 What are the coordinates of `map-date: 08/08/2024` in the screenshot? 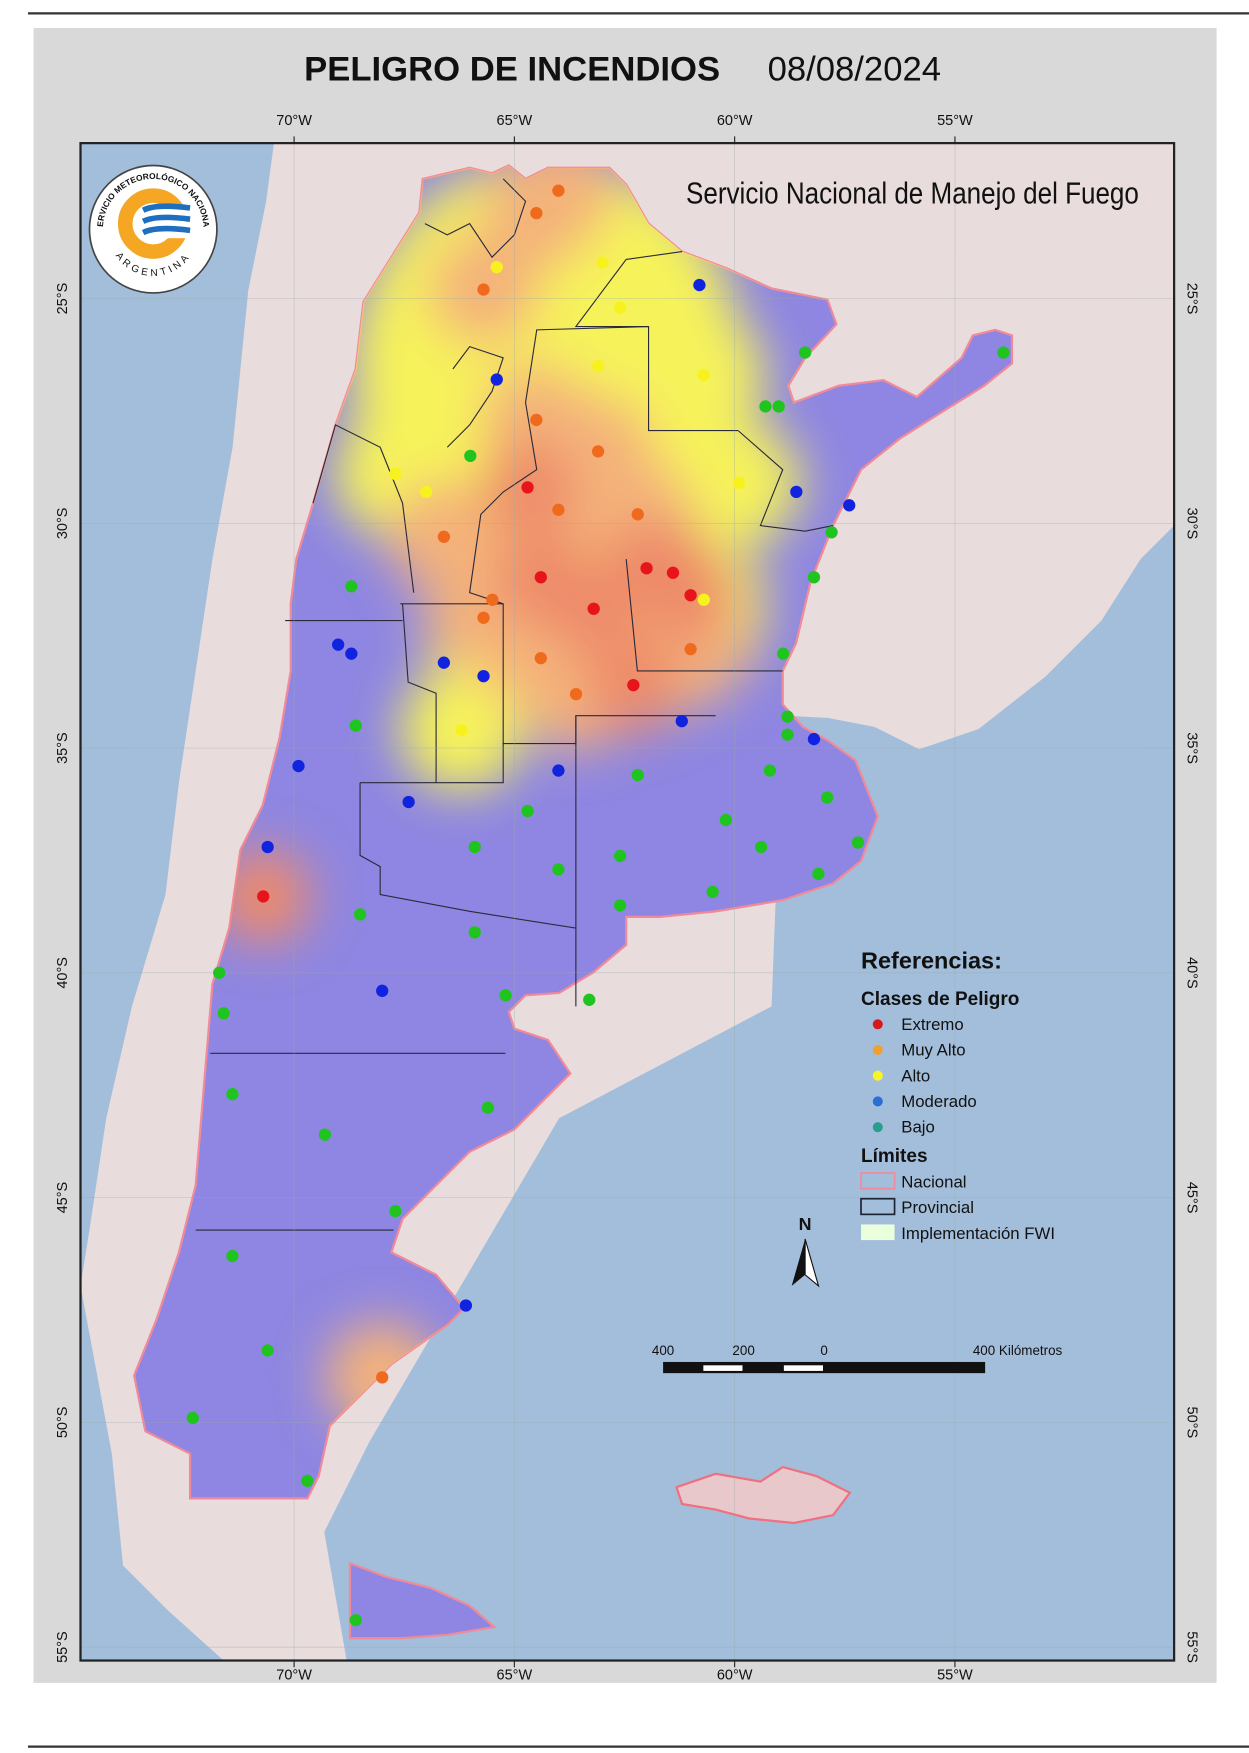 It's located at (854, 70).